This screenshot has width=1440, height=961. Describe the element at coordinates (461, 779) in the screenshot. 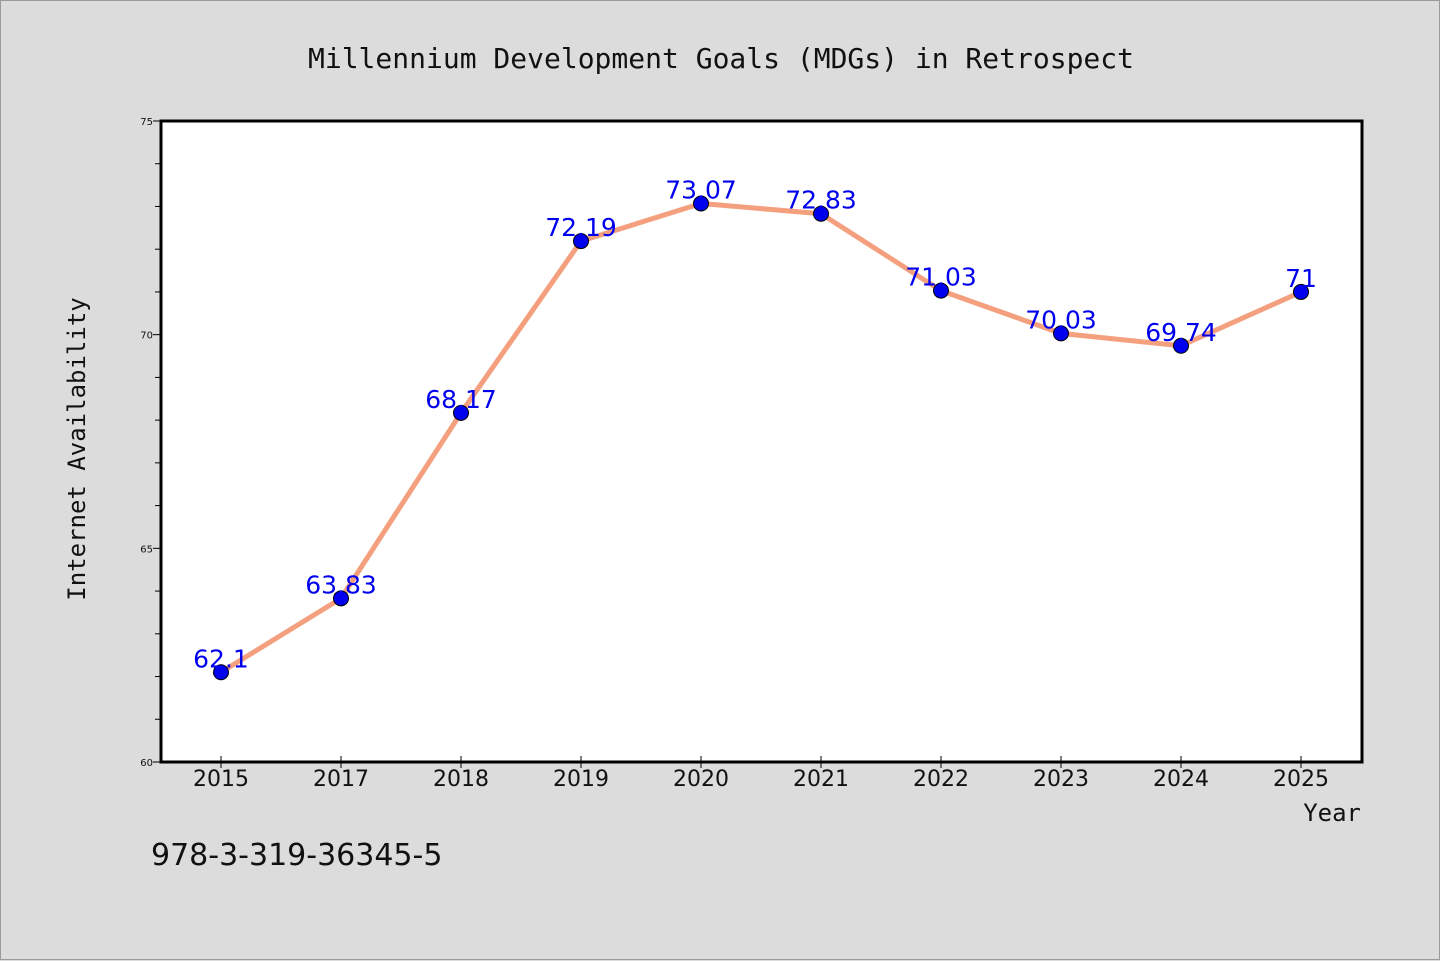

I see `x-tick-label: 2018` at that location.